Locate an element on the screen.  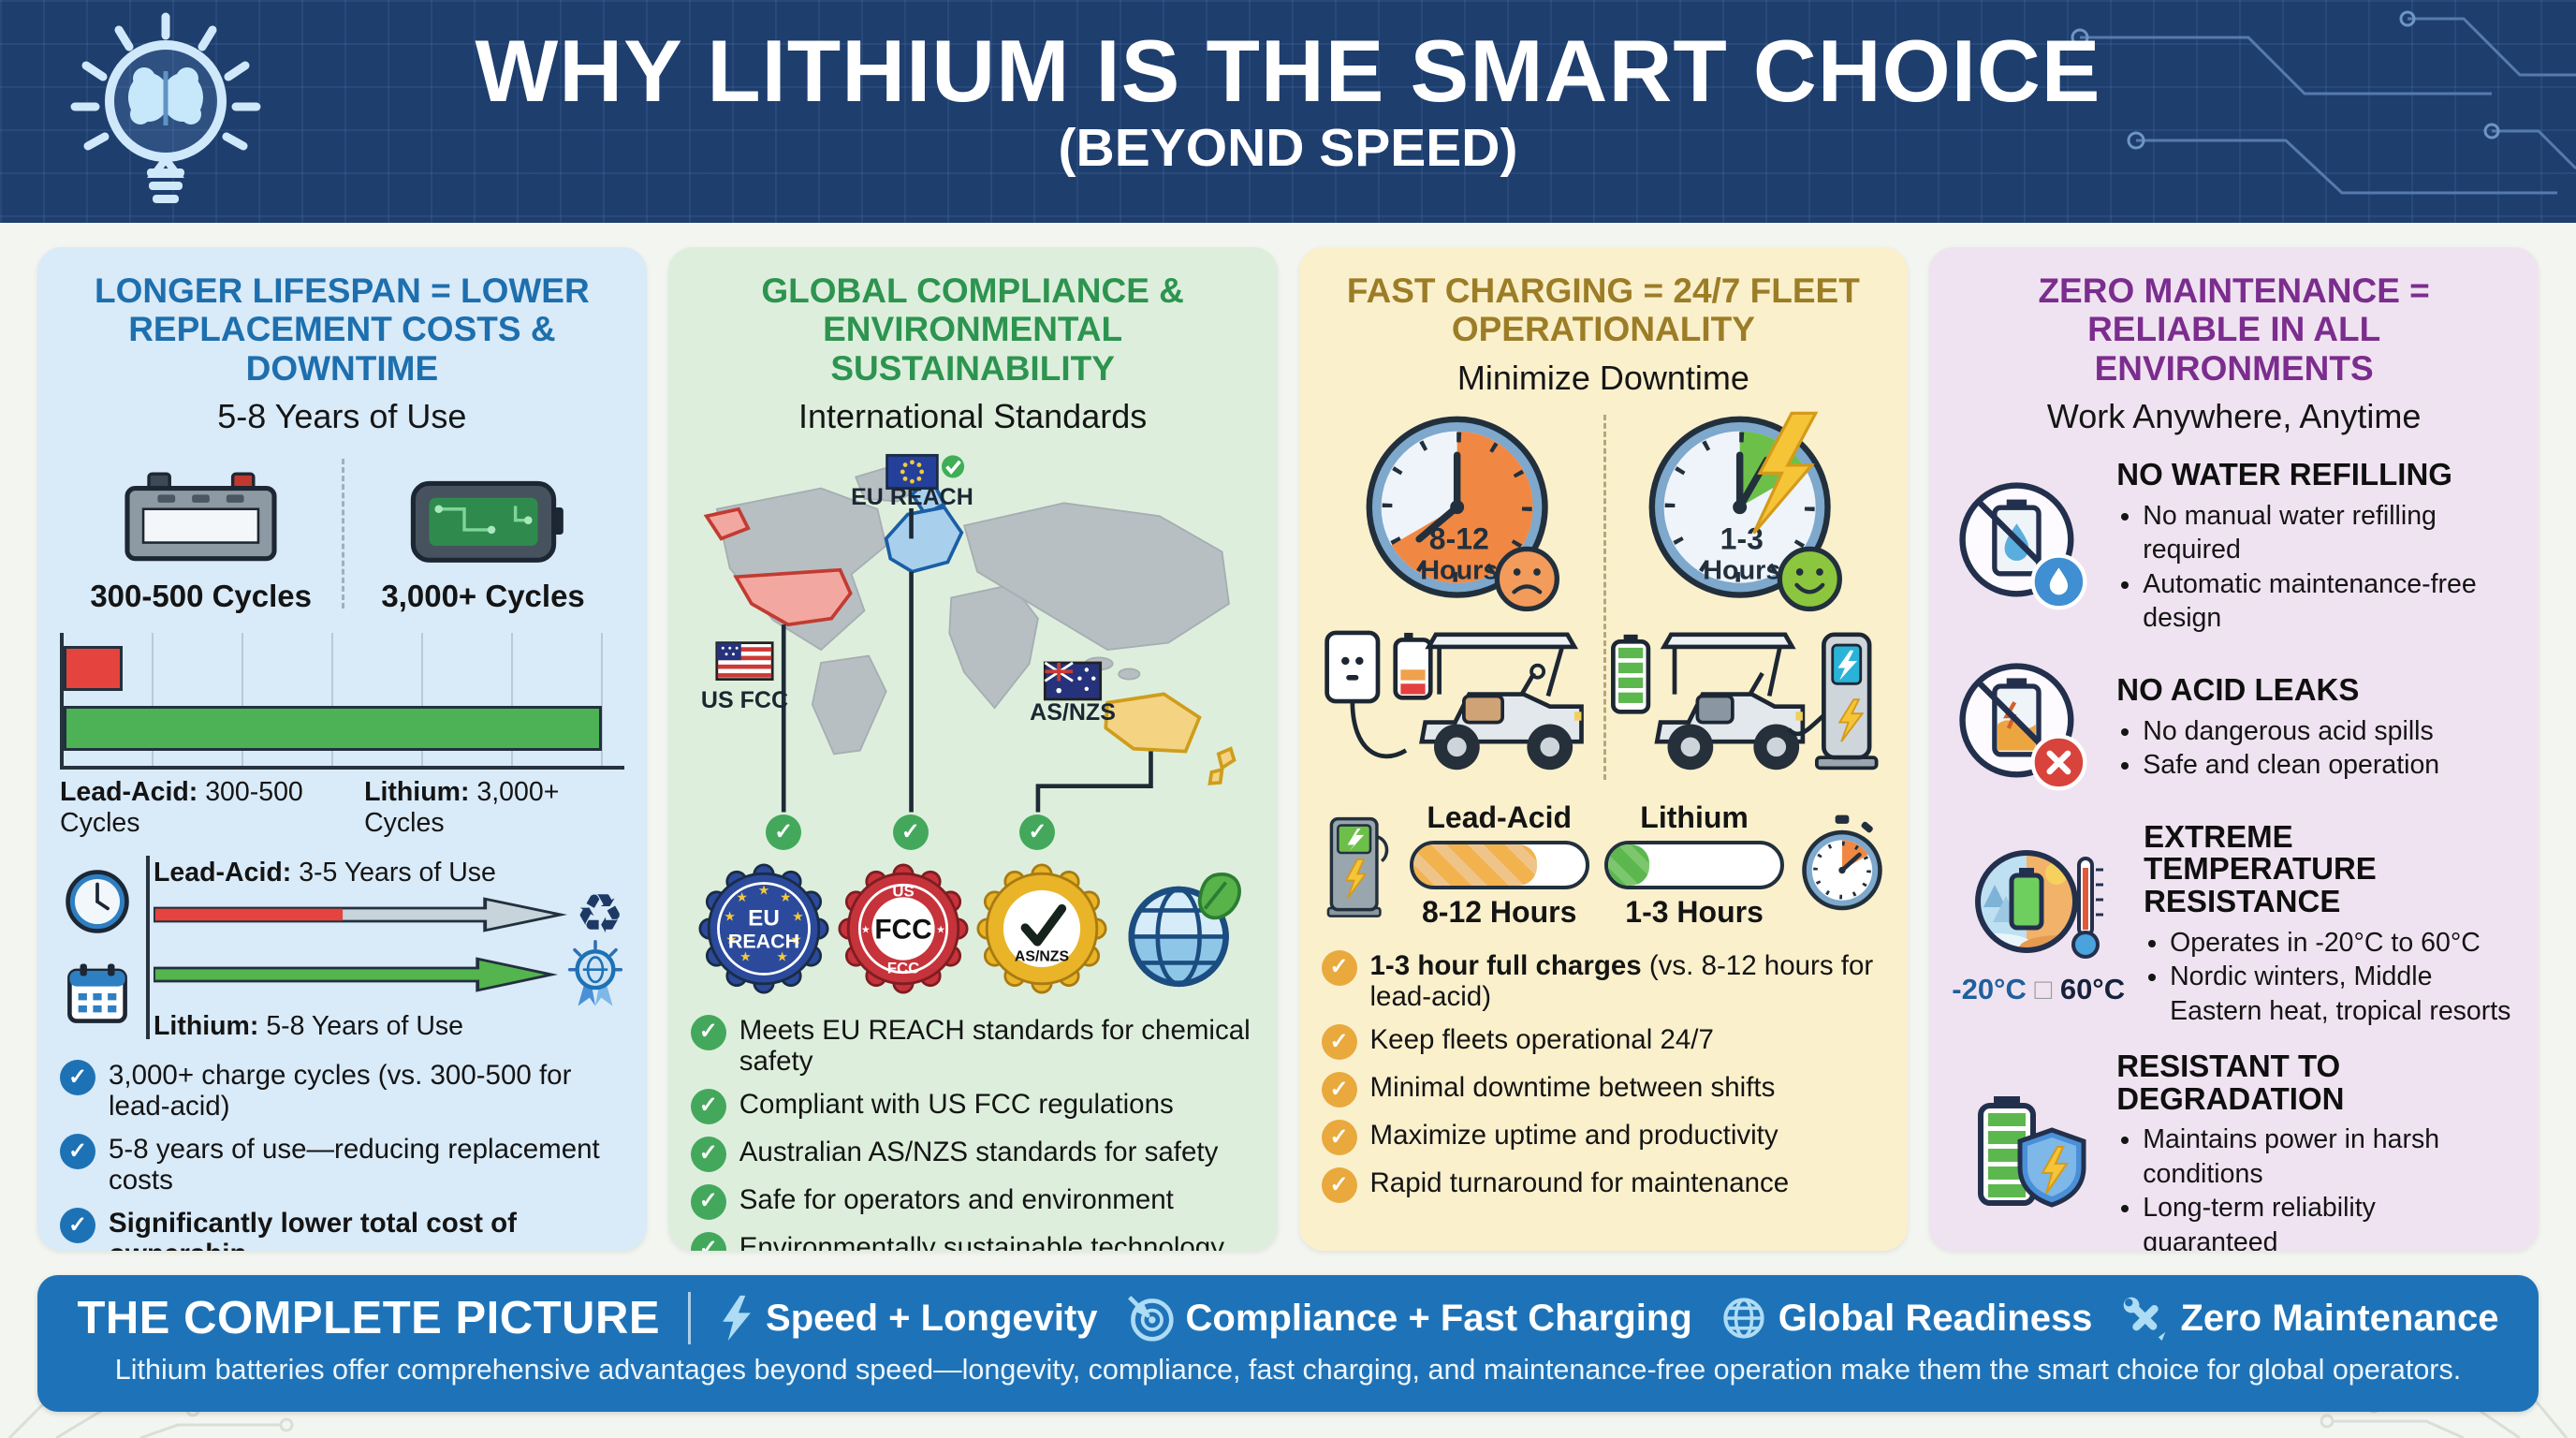
lithium-bar is located at coordinates (333, 729).